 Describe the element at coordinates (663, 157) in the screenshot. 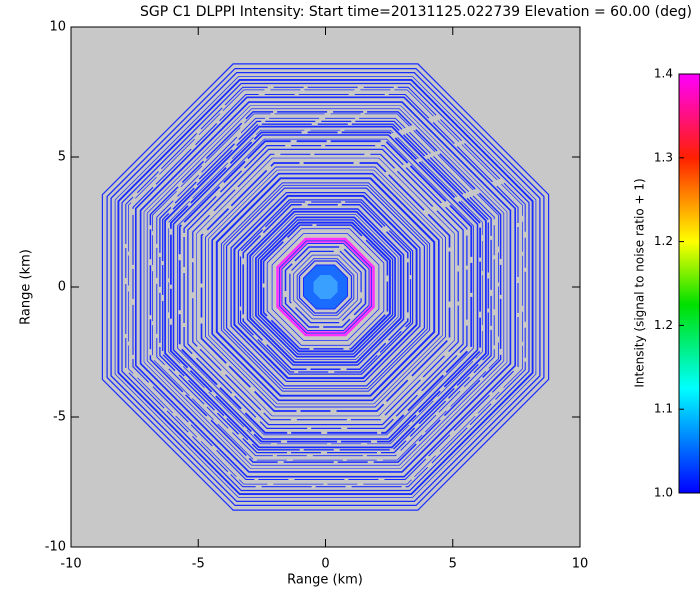

I see `colorbar-tick-label: 1.3` at that location.